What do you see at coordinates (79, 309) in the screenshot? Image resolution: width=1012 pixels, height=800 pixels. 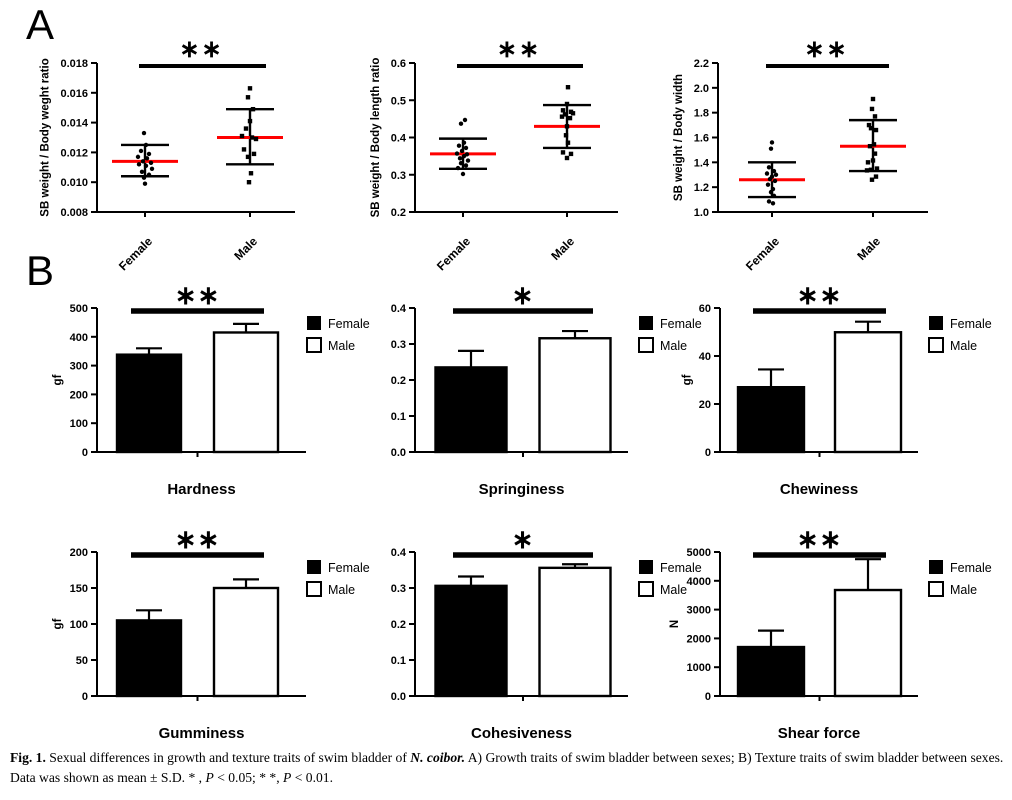 I see `y-tick-label: 500` at bounding box center [79, 309].